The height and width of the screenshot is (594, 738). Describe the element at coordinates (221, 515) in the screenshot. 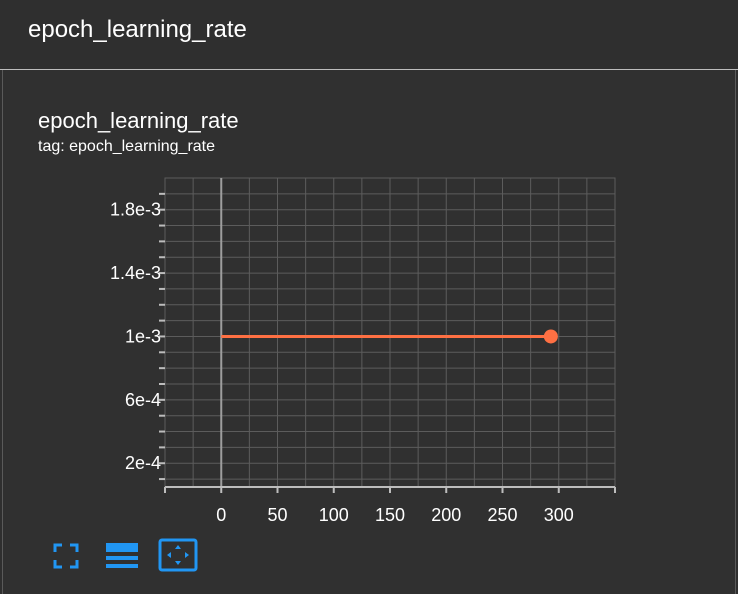

I see `x-tick-label: 0` at that location.